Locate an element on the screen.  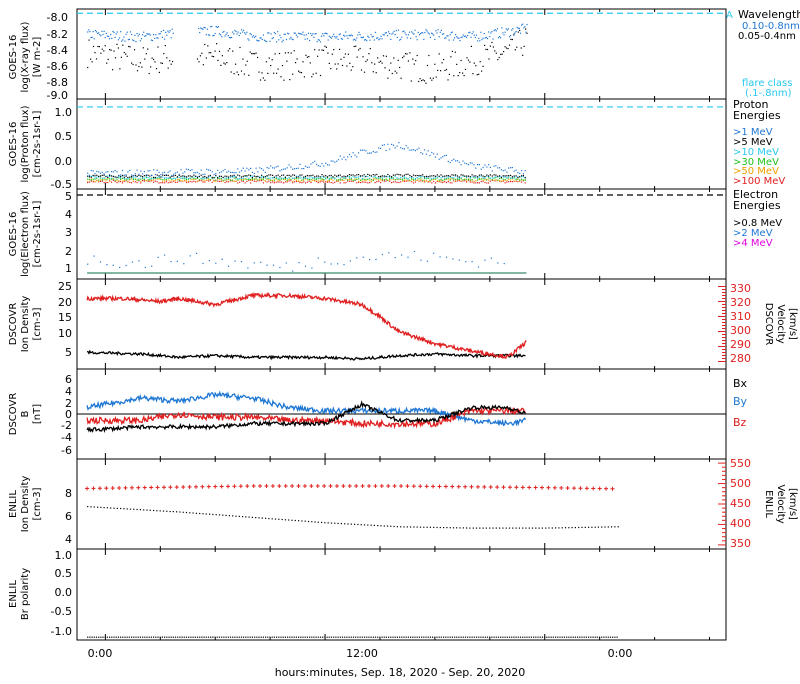
xray-tick-label: -8.8 is located at coordinates (57, 82).